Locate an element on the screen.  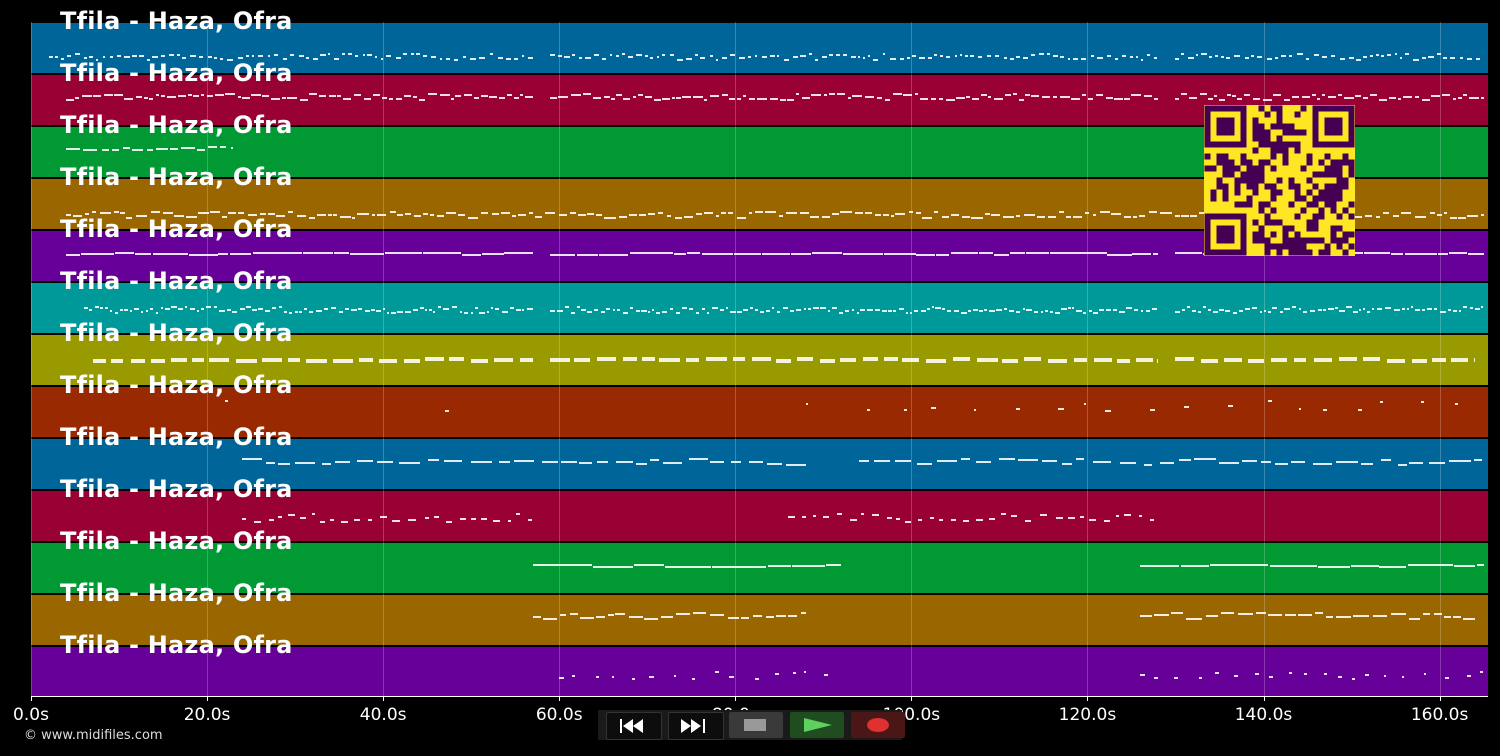
record-button is located at coordinates (878, 725).